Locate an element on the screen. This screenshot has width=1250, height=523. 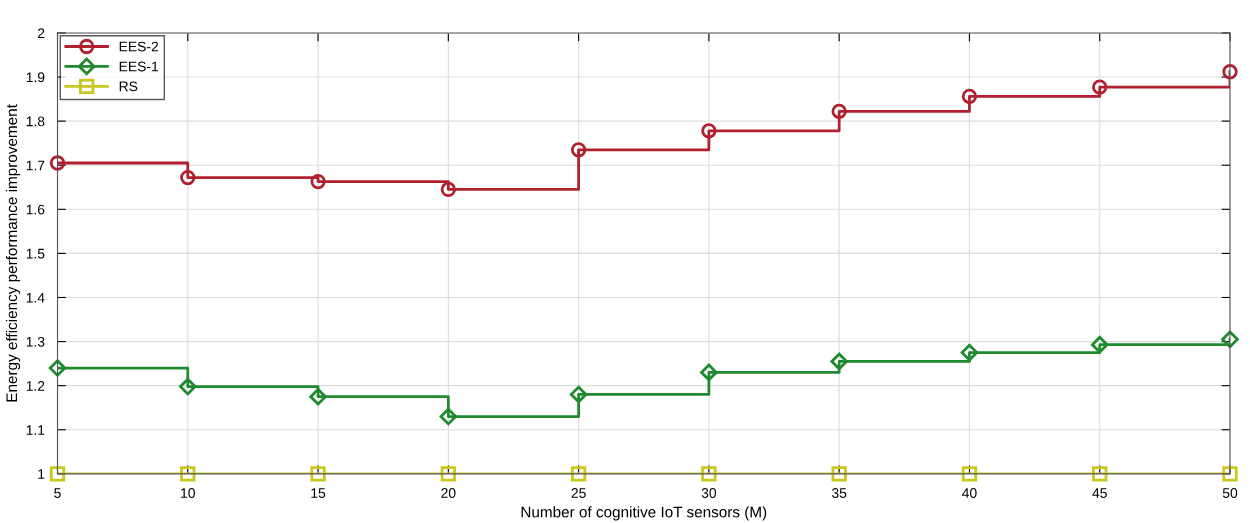
y-tick-label: 1.3 is located at coordinates (35, 341).